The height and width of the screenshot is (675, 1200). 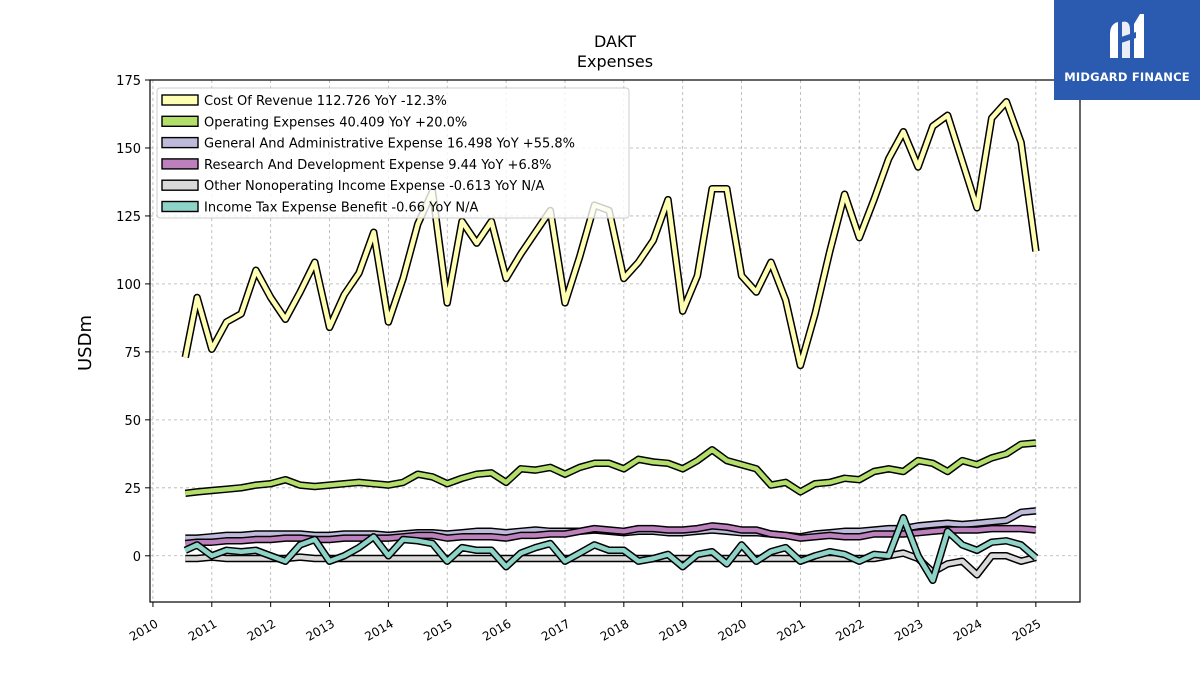 What do you see at coordinates (615, 41) in the screenshot?
I see `chart-title: DAKT` at bounding box center [615, 41].